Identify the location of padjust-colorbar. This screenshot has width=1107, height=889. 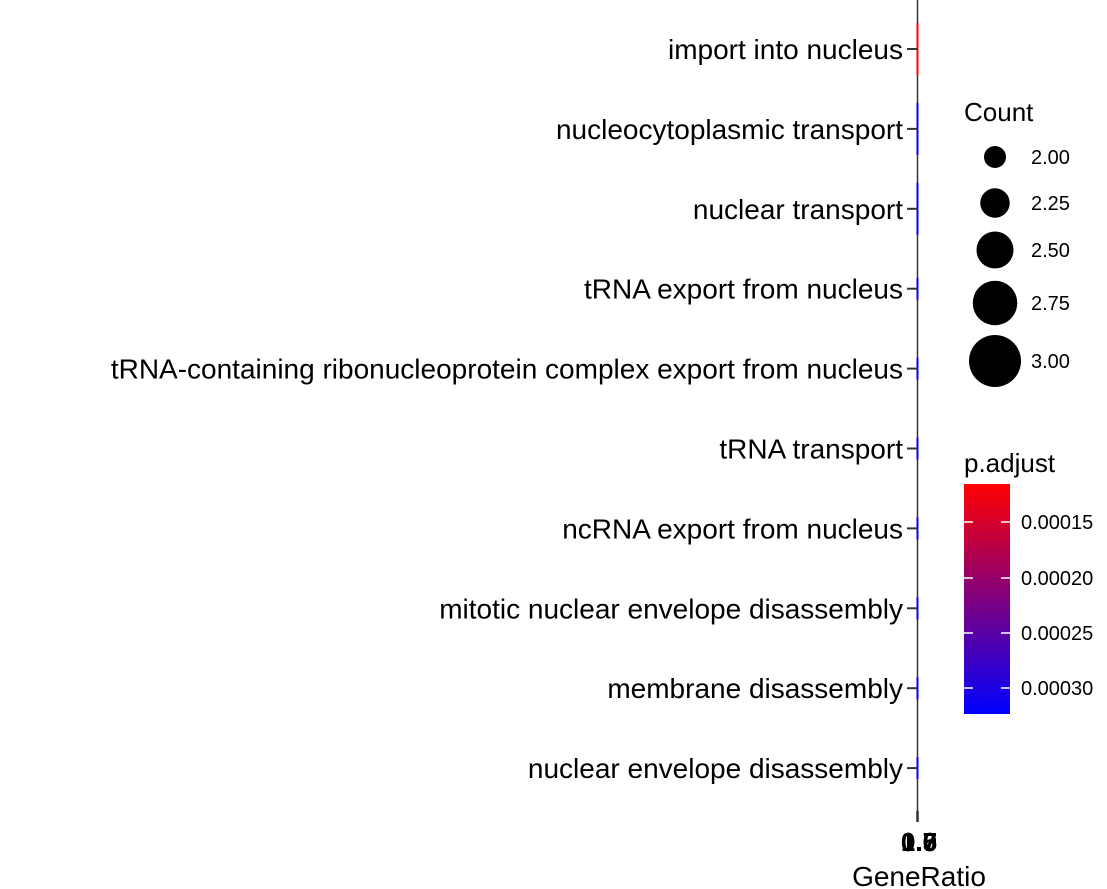
(987, 599).